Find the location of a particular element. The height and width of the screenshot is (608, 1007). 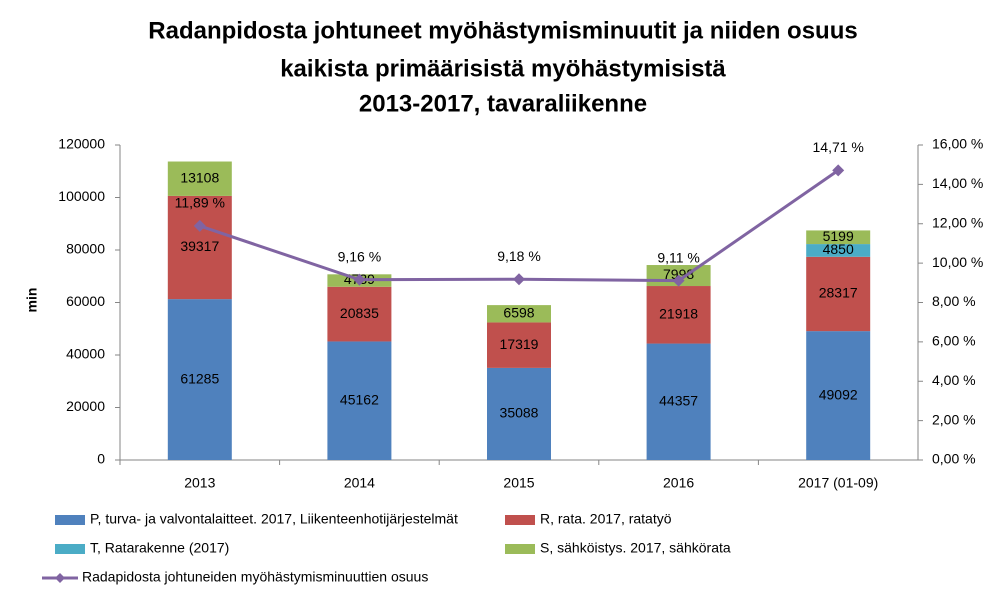

y2-tick-label: 0,00 % is located at coordinates (954, 459).